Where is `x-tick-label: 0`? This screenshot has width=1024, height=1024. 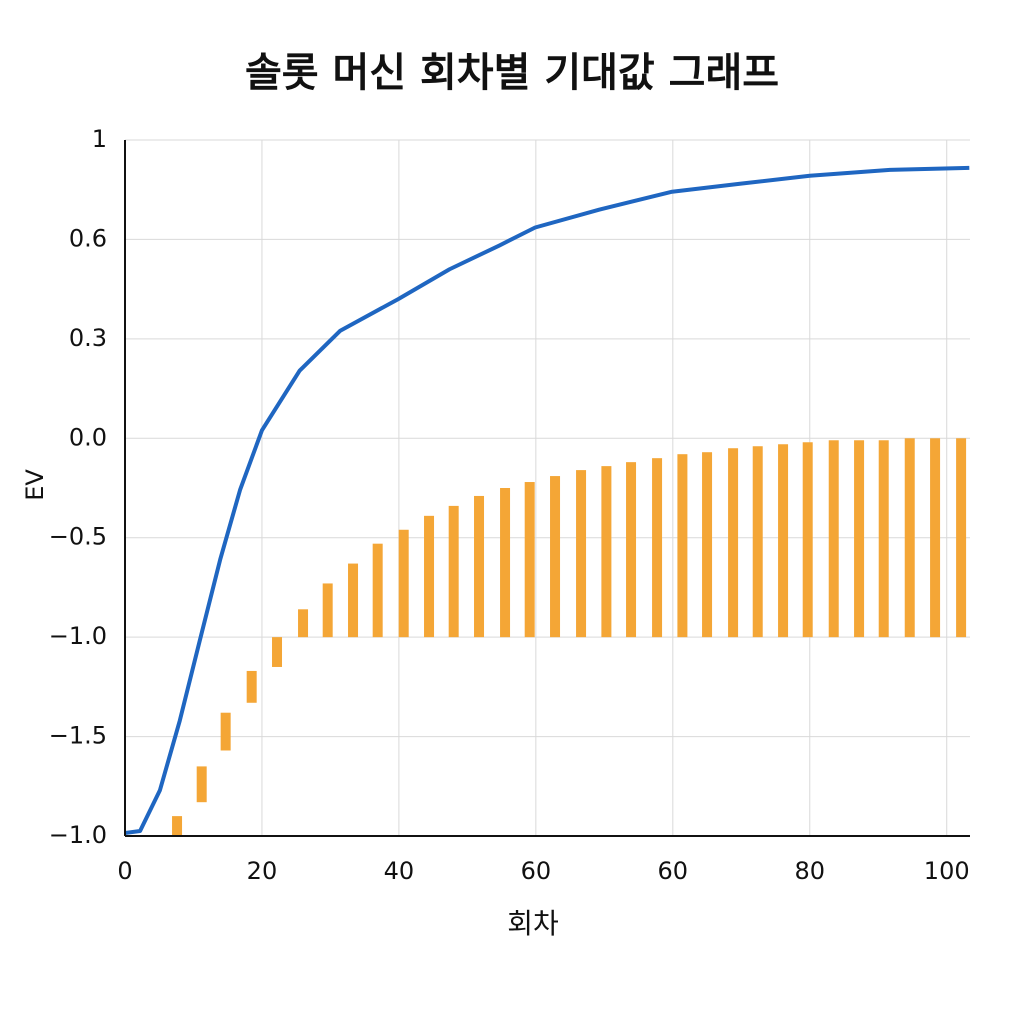 x-tick-label: 0 is located at coordinates (124, 871).